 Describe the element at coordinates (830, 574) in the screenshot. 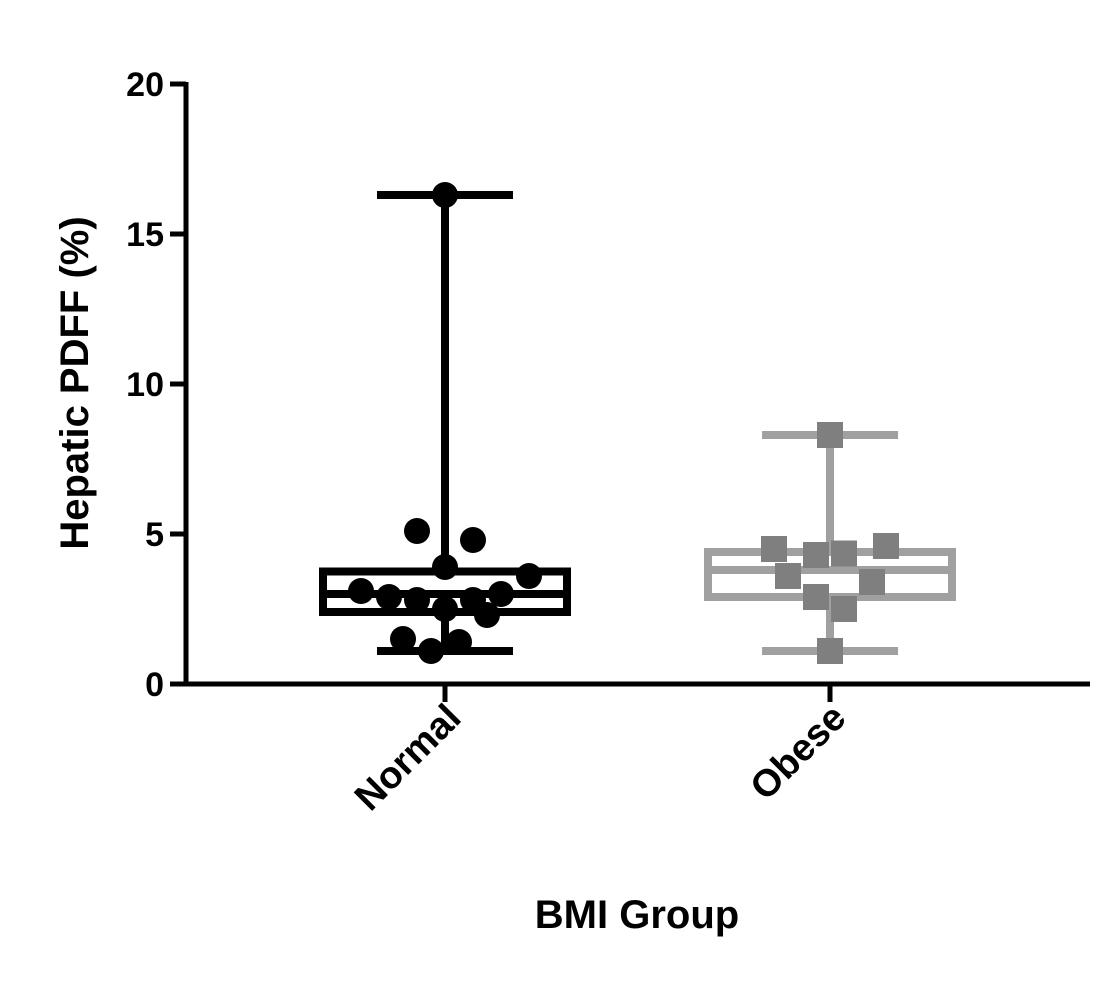

I see `obese-box-iqr` at that location.